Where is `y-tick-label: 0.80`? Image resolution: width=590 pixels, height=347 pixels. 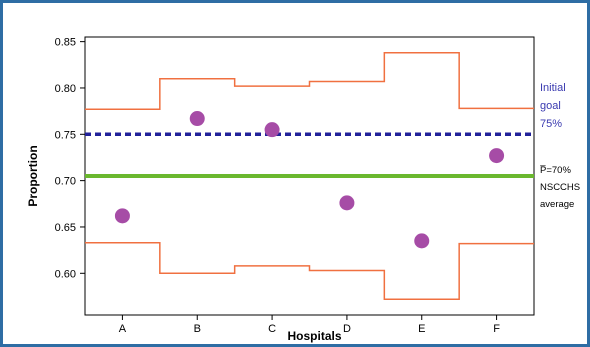
y-tick-label: 0.80 is located at coordinates (65, 89).